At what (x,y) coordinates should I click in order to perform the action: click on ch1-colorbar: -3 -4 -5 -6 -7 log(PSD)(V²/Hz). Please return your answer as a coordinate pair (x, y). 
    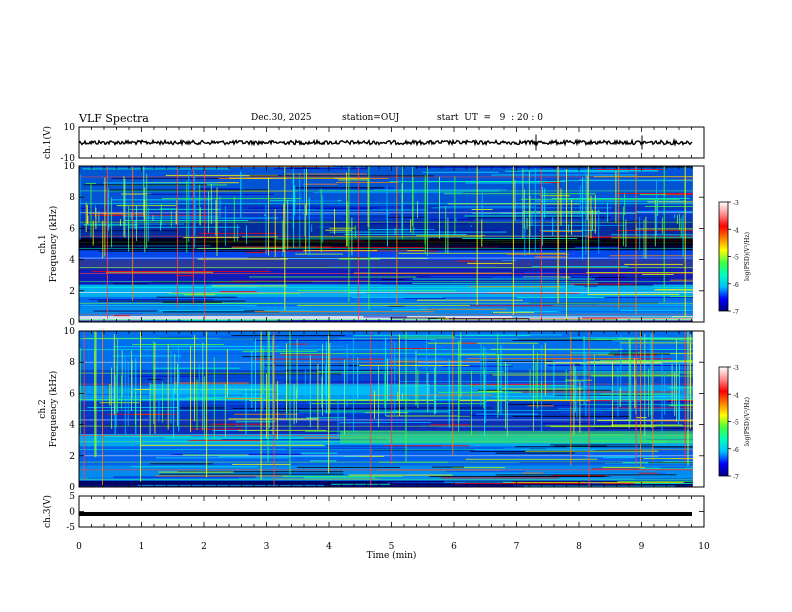
    Looking at the image, I should click on (734, 258).